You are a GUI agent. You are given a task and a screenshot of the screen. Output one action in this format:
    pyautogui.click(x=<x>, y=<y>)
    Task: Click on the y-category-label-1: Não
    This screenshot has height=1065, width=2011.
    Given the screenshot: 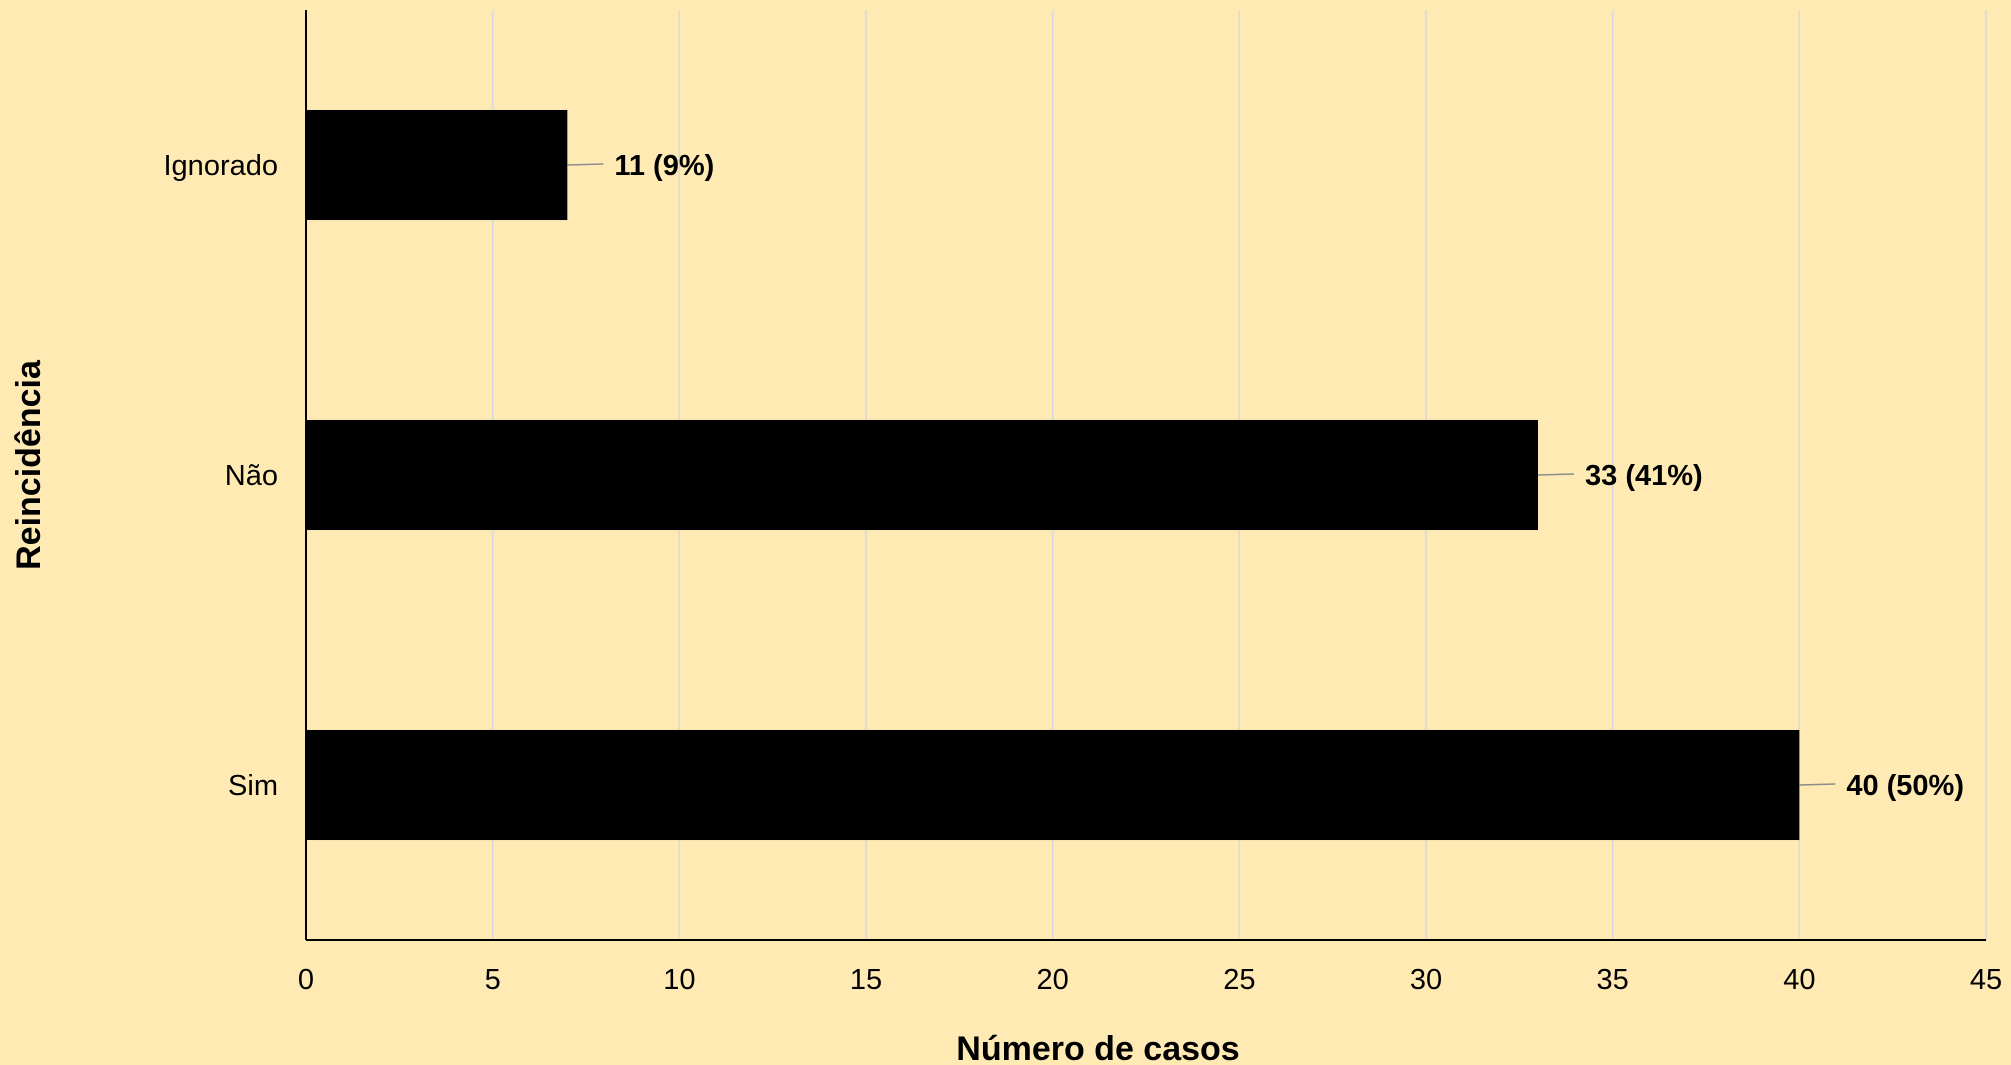 What is the action you would take?
    pyautogui.click(x=251, y=476)
    